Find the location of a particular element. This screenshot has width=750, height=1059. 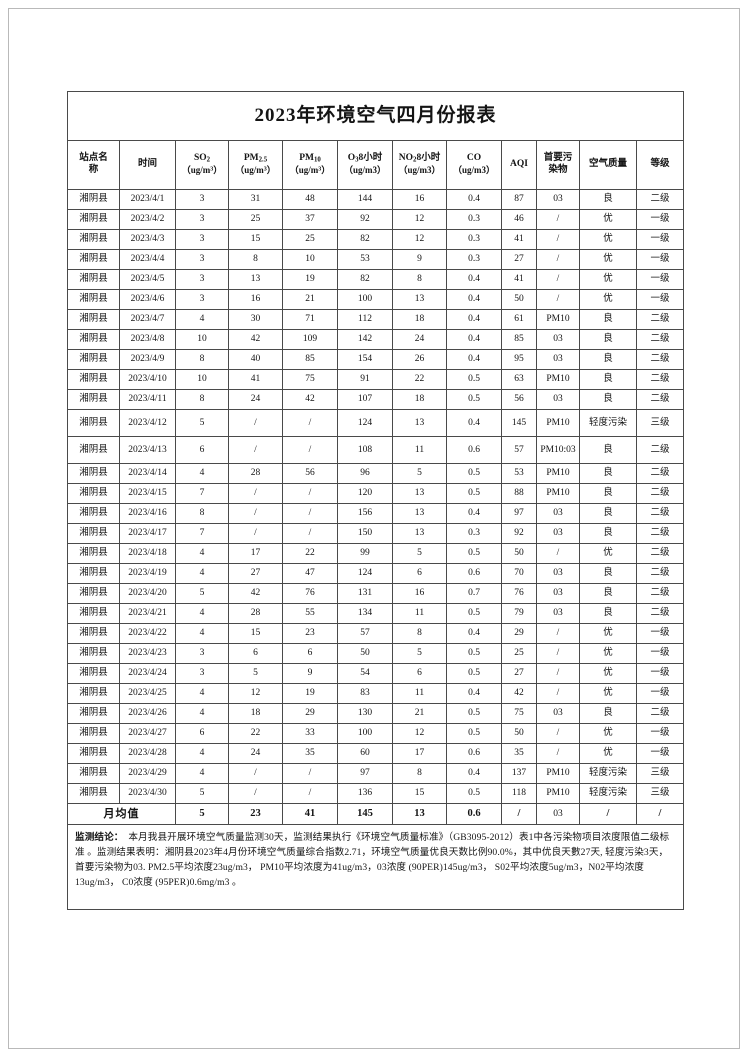

conclusion-title: 监测结论： is located at coordinates (97, 837).